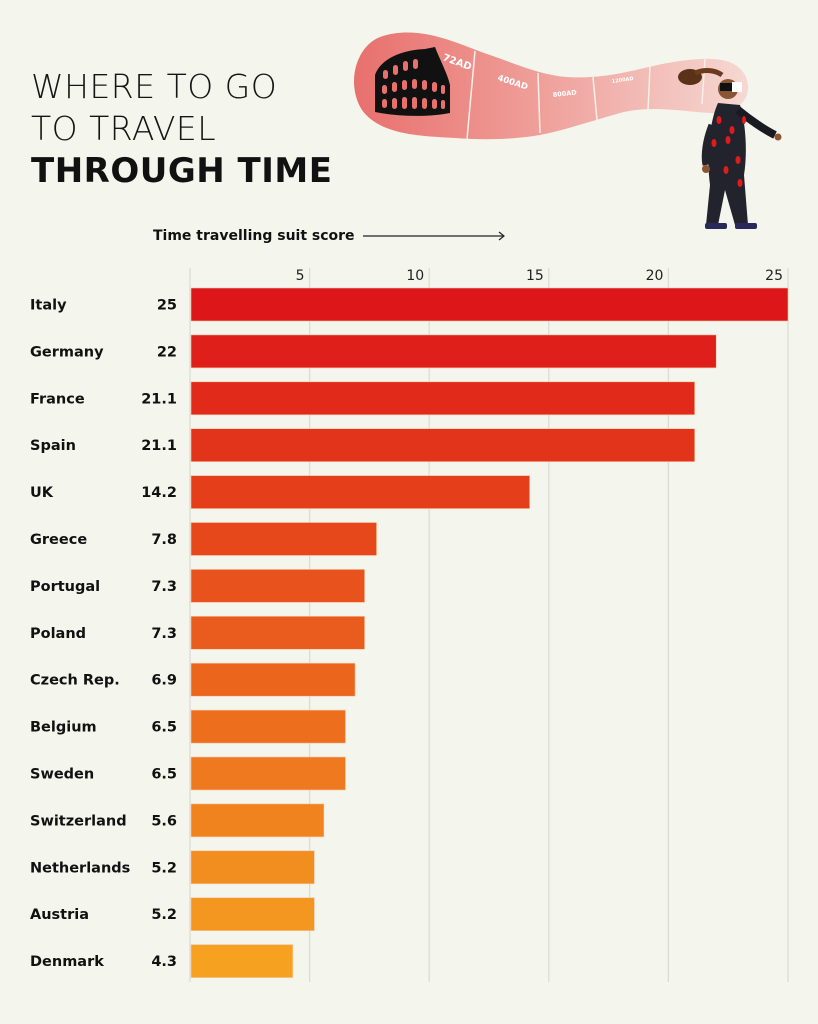 The height and width of the screenshot is (1024, 818). Describe the element at coordinates (67, 962) in the screenshot. I see `category-label: Denmark` at that location.